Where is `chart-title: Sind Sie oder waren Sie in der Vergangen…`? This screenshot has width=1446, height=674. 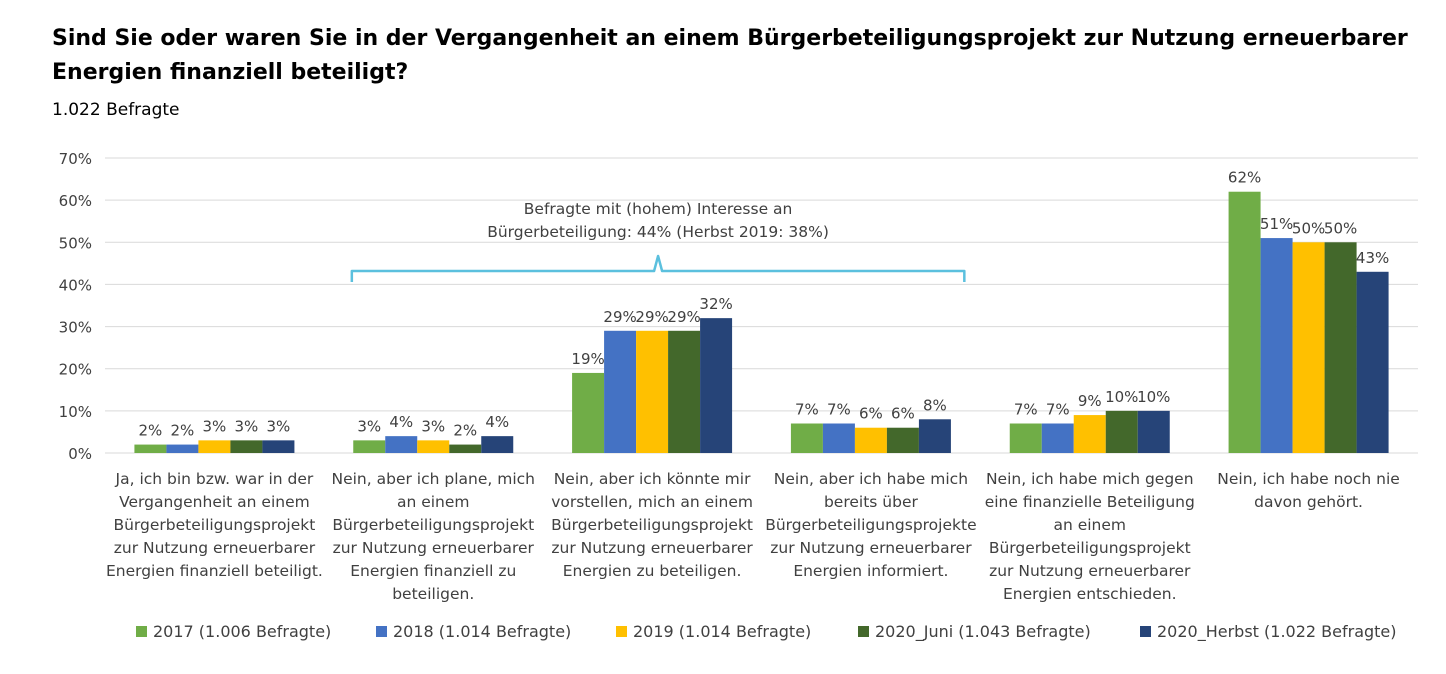
chart-title: Sind Sie oder waren Sie in der Vergangen… is located at coordinates (730, 55).